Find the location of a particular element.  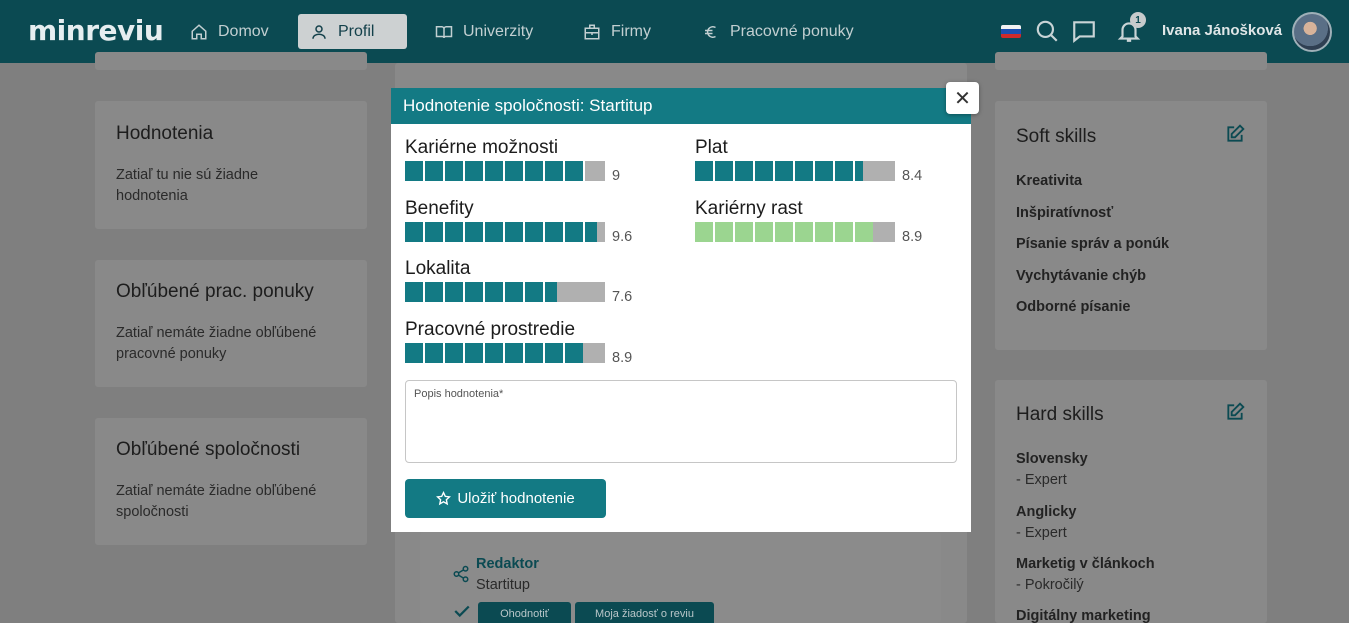

nav-universities: Univerzity is located at coordinates (484, 31).